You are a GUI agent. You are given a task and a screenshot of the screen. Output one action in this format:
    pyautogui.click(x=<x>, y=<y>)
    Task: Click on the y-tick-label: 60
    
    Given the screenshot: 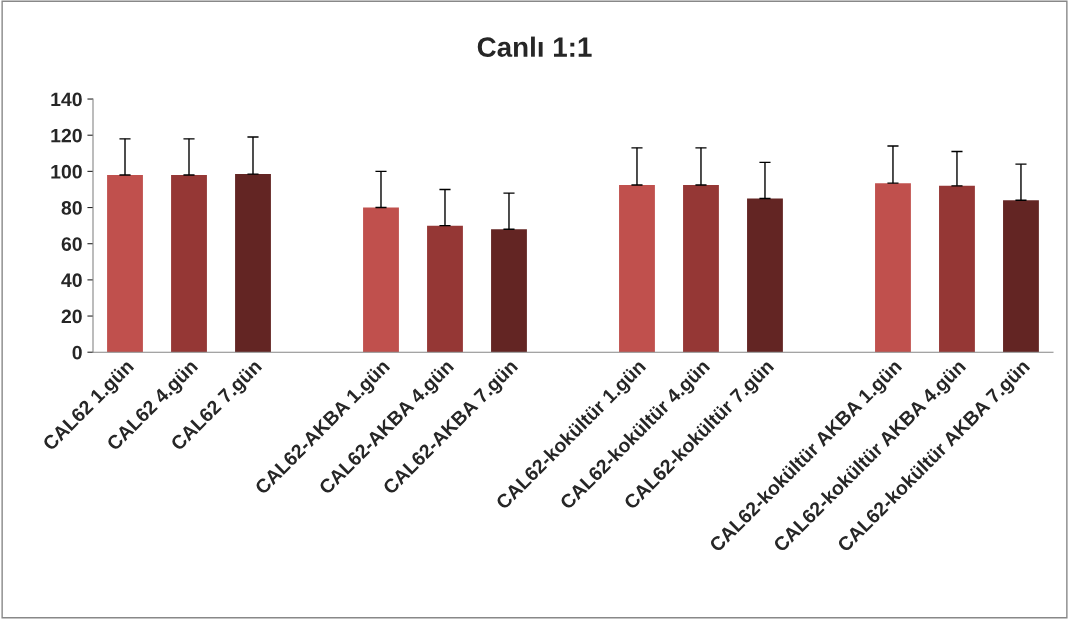 What is the action you would take?
    pyautogui.click(x=71, y=244)
    